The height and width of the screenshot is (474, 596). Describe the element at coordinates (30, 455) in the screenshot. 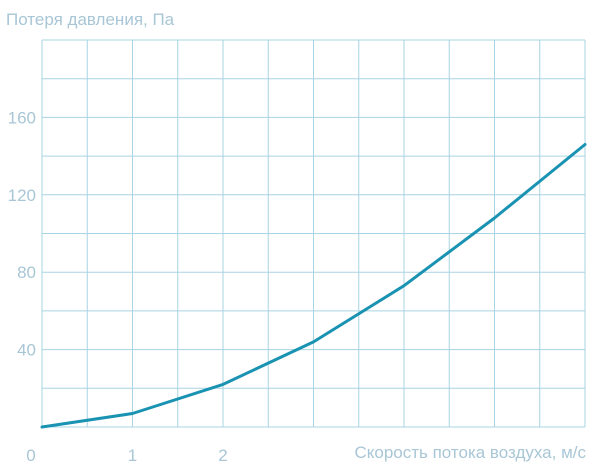

I see `x-tick-label: 0` at that location.